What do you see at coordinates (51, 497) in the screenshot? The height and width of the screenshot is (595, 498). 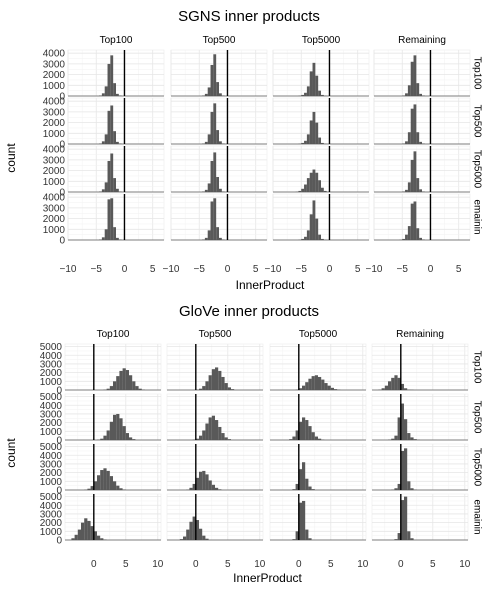 I see `y-tick-label: 5000` at bounding box center [51, 497].